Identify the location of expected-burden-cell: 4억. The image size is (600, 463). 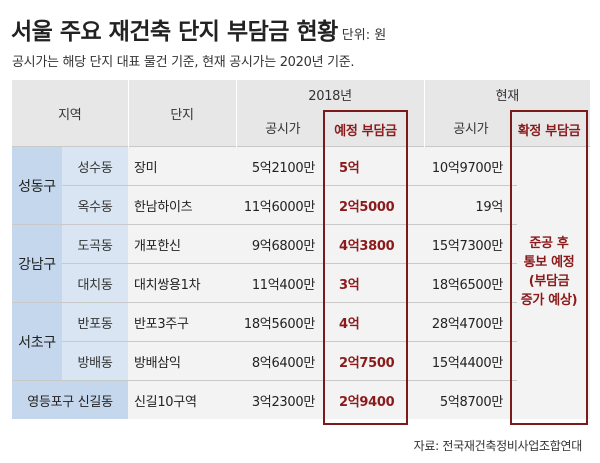
(377, 322).